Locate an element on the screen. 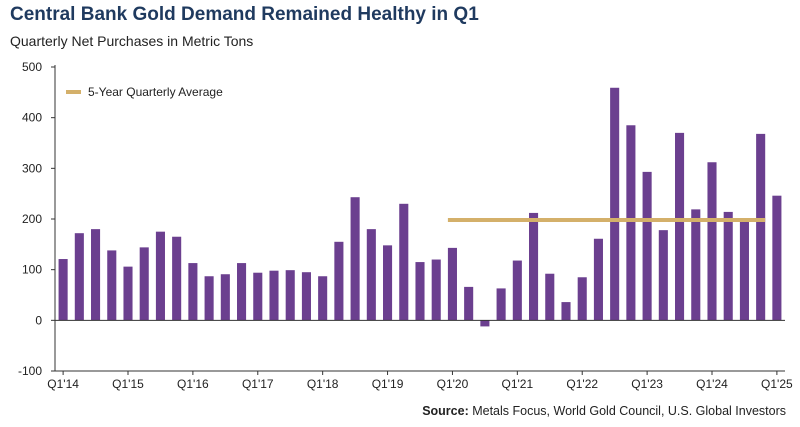  x-tick-label: Q1'20 is located at coordinates (453, 384).